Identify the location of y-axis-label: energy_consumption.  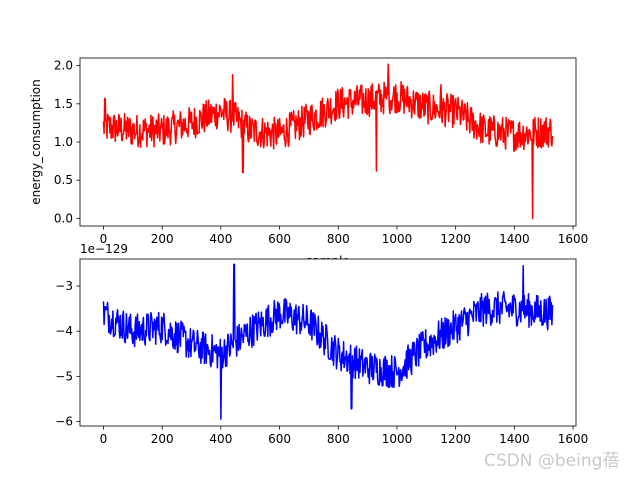
(36, 142).